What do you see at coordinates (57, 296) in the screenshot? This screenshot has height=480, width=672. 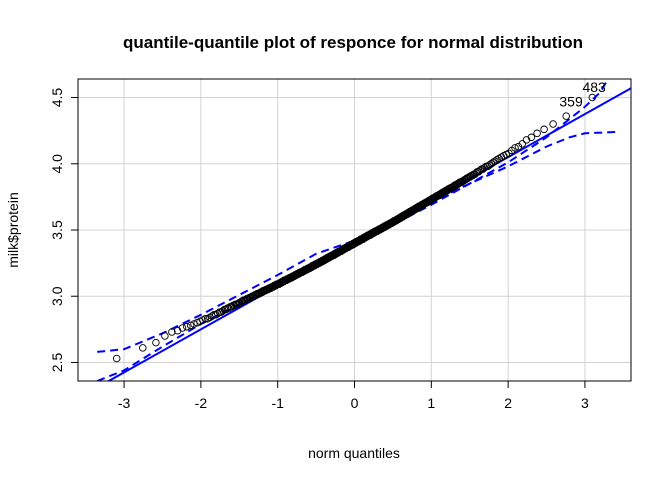 I see `y-tick-label-1: 3.0` at bounding box center [57, 296].